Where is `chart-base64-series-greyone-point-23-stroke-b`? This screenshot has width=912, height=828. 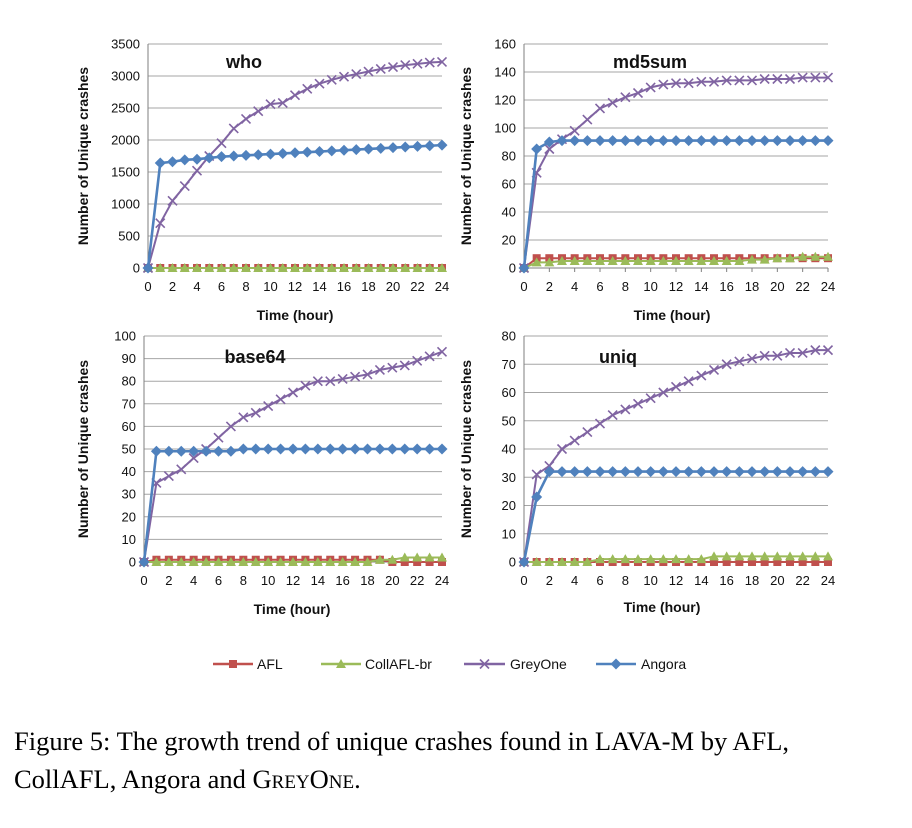
chart-base64-series-greyone-point-23-stroke-b is located at coordinates (429, 356).